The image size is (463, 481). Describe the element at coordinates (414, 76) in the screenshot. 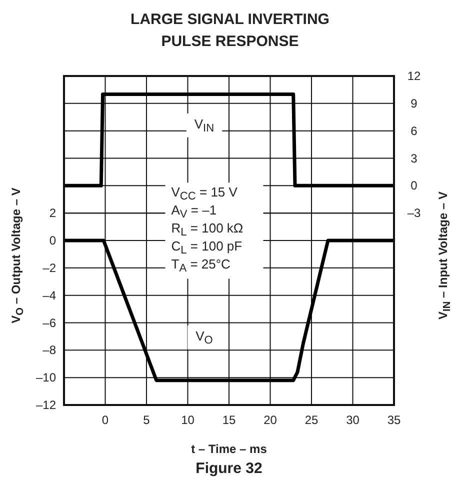

I see `y2-tick-label: 12` at that location.